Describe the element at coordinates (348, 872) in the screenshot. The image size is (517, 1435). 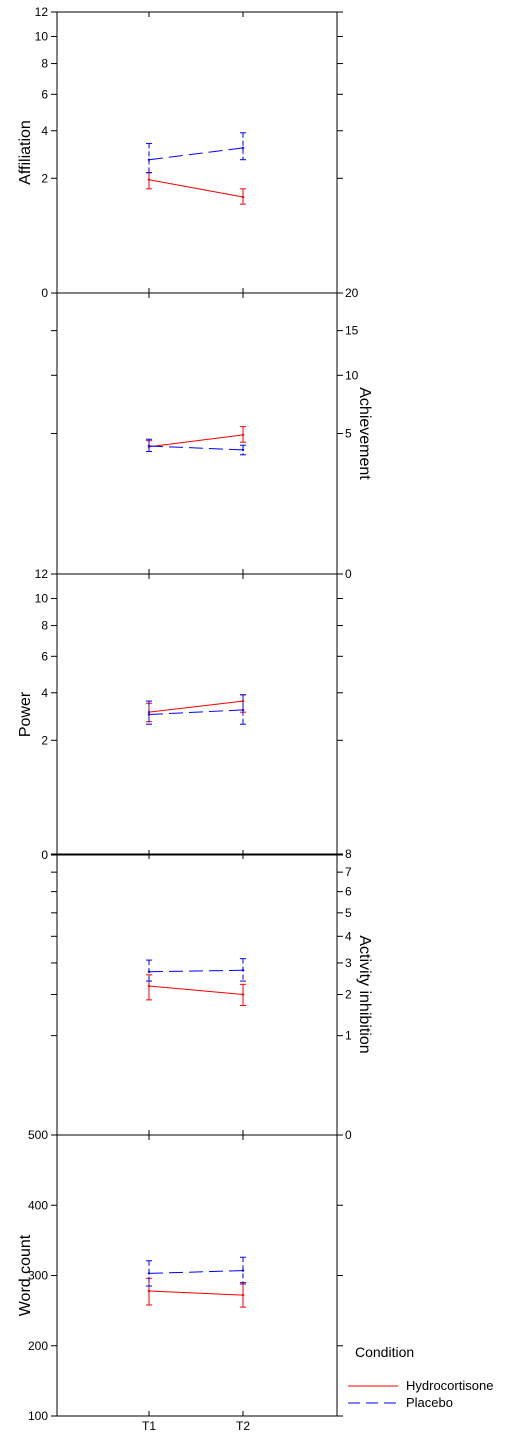
I see `y-tick-label: 7` at that location.